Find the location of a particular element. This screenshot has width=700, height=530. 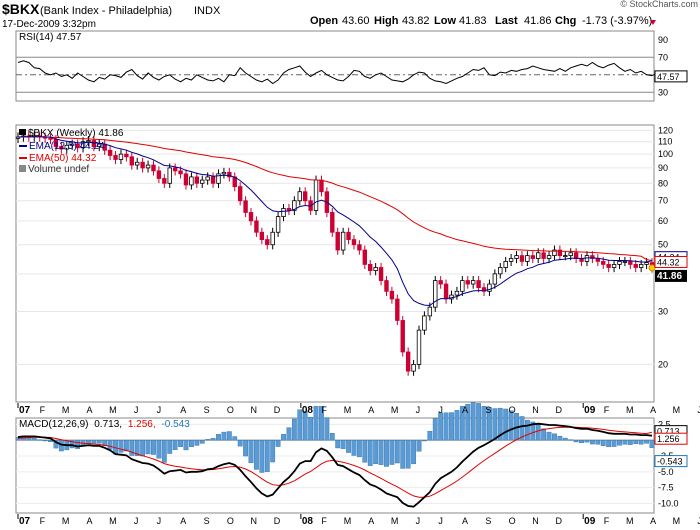

x-axis-price-tick-label: S is located at coordinates (488, 410).